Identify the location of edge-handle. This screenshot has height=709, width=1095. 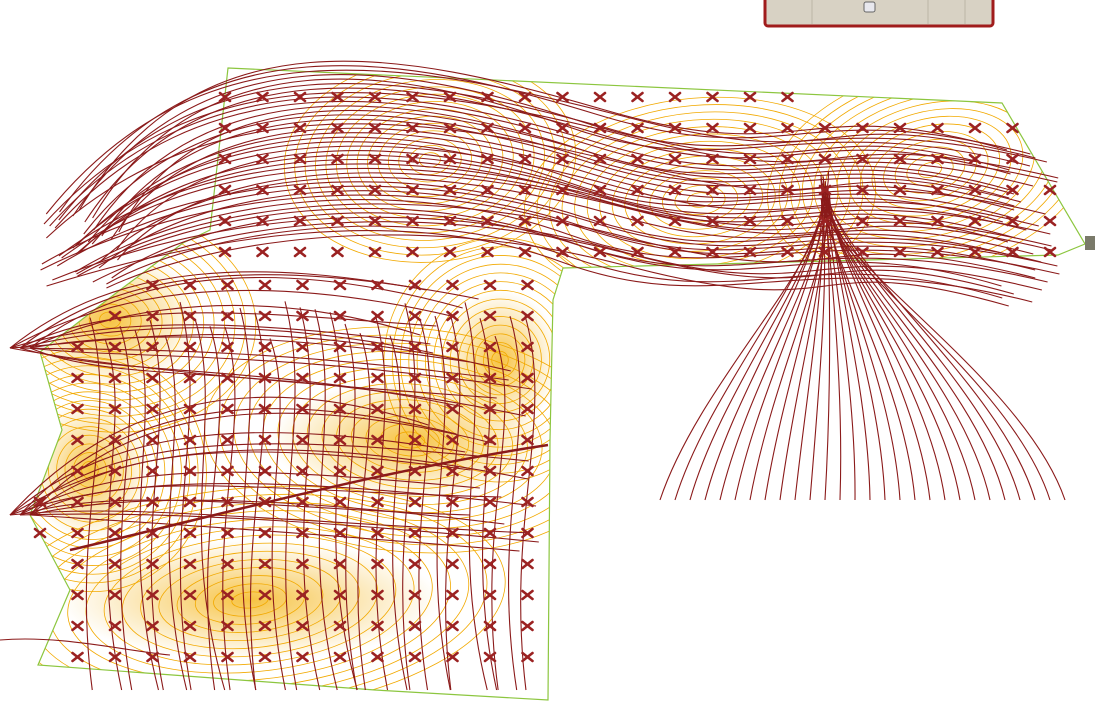
(1090, 243).